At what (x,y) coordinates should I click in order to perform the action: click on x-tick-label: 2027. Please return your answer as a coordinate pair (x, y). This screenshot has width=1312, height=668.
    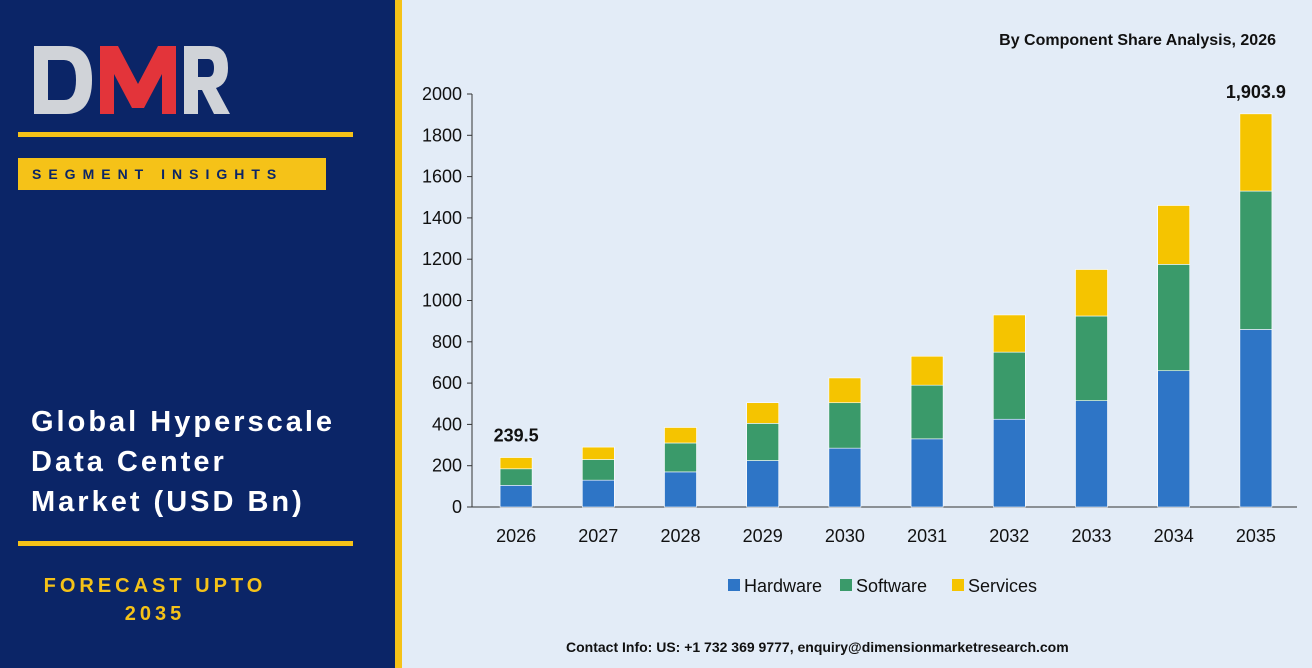
    Looking at the image, I should click on (598, 536).